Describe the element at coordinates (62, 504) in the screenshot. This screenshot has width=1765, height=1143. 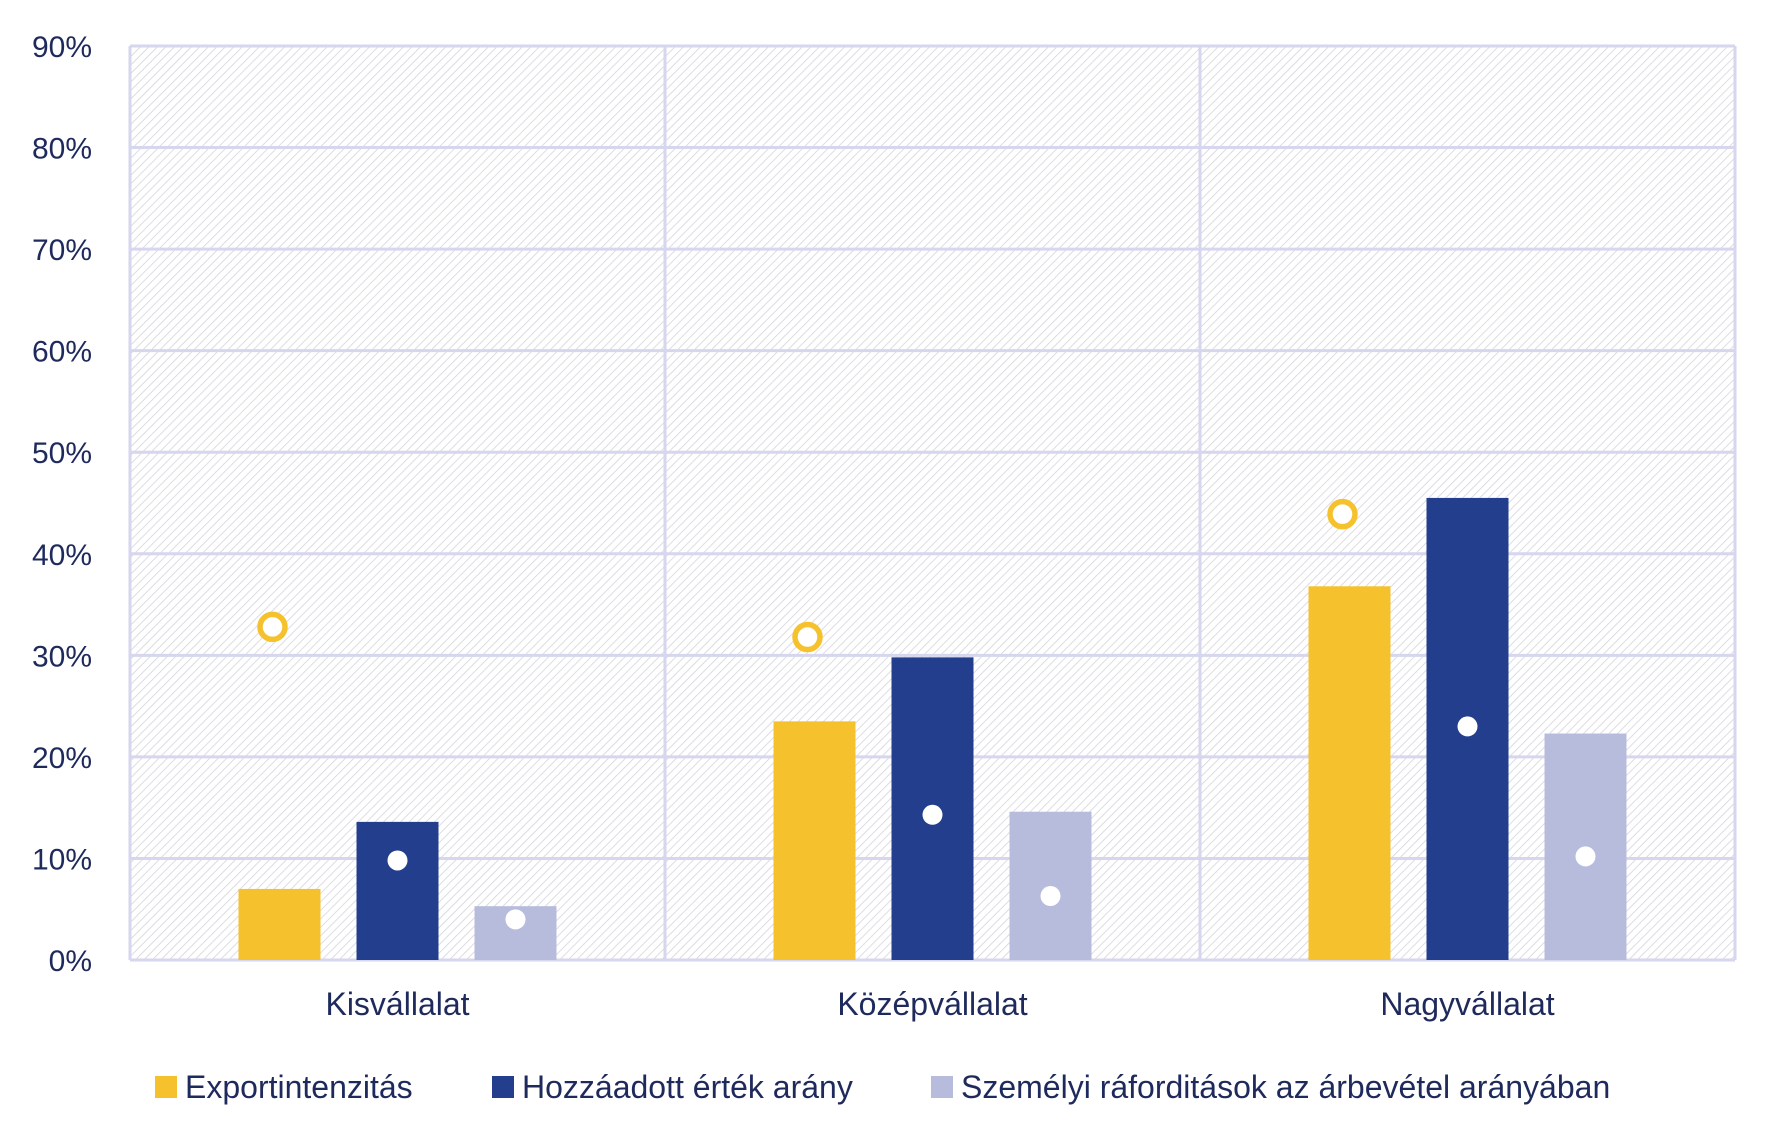
I see `y-axis-tick-labels: 0% 10% 20% 30% 40% 50% 60% 70% 80% 90%` at that location.